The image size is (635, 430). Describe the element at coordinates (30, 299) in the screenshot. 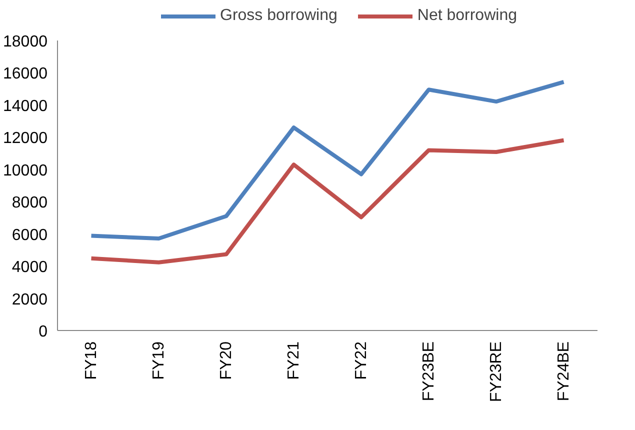

I see `y-tick-label: 2000` at that location.